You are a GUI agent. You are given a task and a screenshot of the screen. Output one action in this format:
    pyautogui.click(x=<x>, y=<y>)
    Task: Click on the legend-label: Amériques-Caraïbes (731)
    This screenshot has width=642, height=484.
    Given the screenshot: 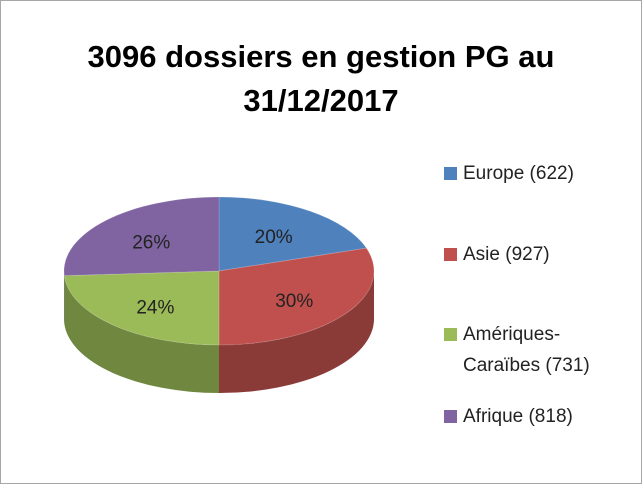 What is the action you would take?
    pyautogui.click(x=526, y=350)
    